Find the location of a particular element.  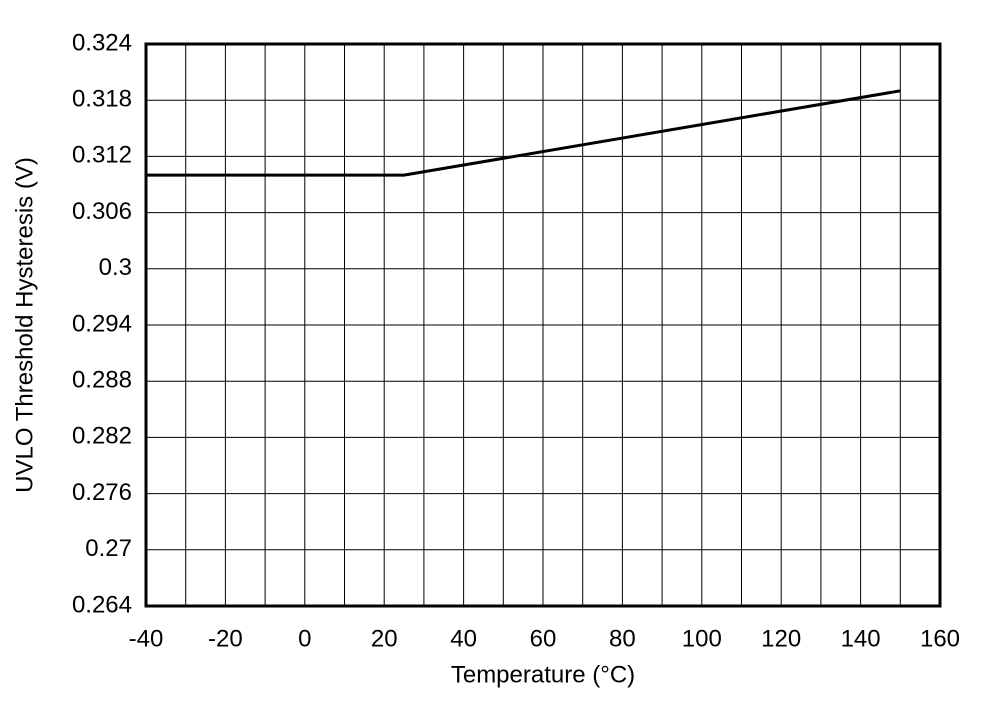

y-tick-label: 0.276 is located at coordinates (102, 492).